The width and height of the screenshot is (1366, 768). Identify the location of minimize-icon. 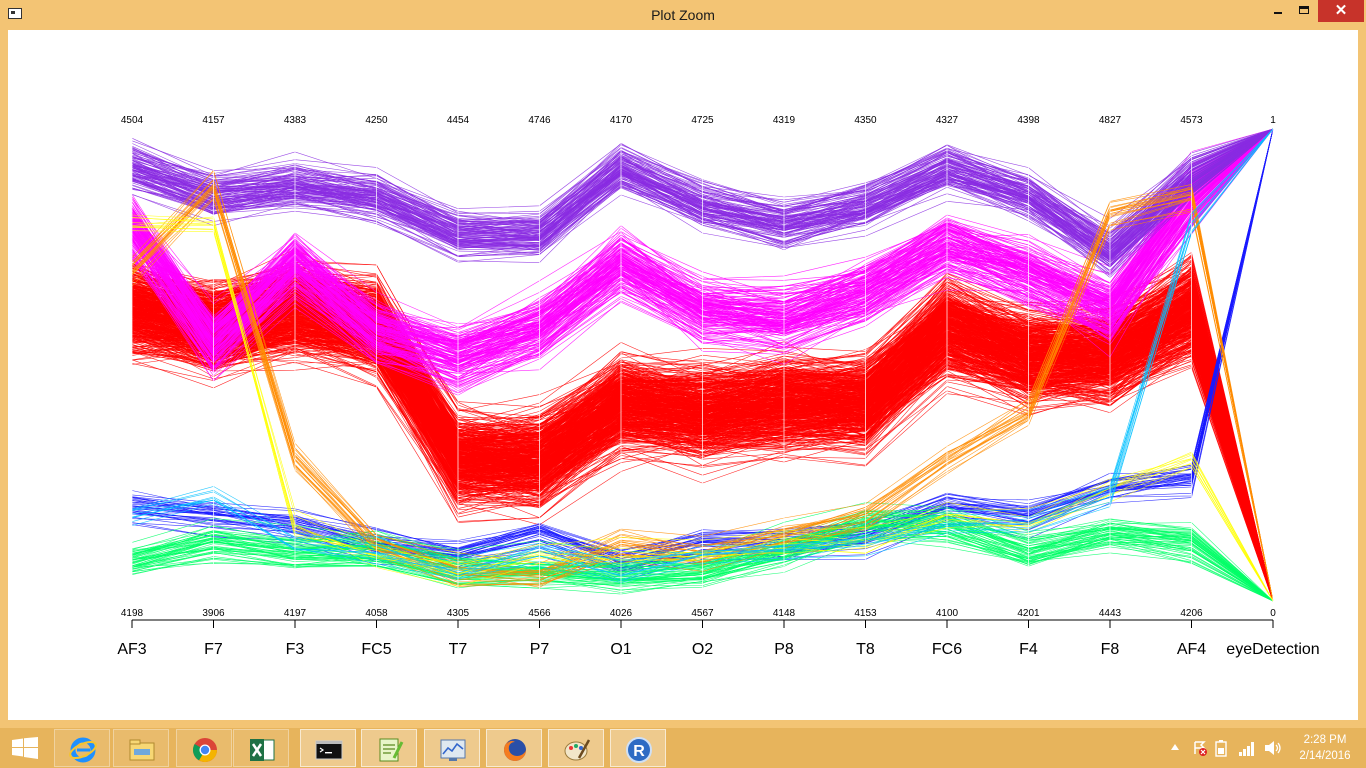
(1278, 13).